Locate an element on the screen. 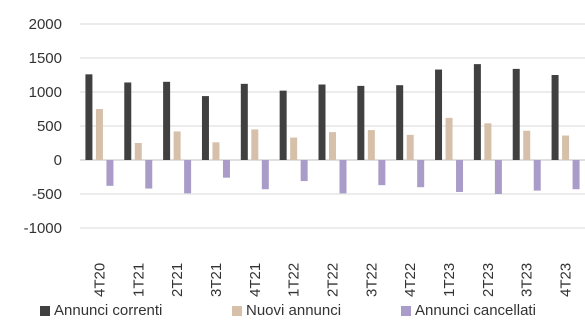  x-tick-label: 1T22 is located at coordinates (294, 280).